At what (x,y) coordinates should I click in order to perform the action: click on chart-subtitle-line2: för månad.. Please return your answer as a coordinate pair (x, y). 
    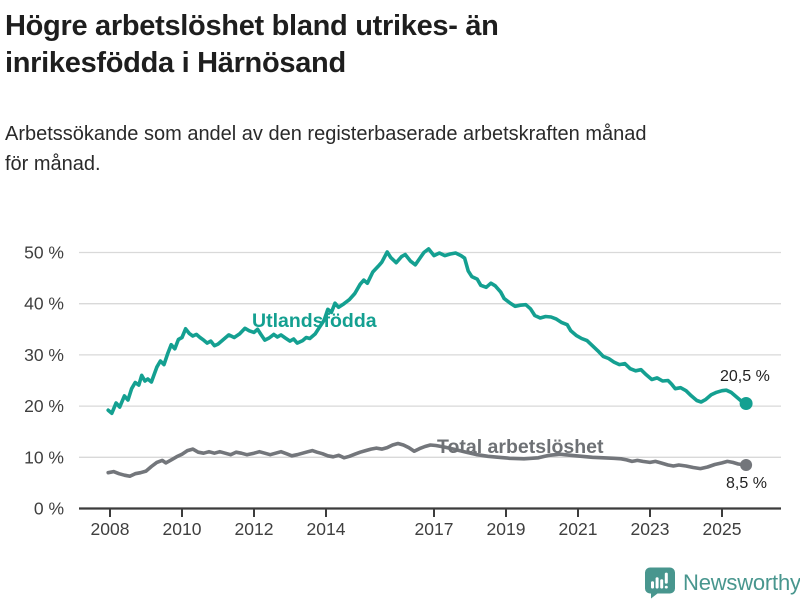
    Looking at the image, I should click on (53, 164).